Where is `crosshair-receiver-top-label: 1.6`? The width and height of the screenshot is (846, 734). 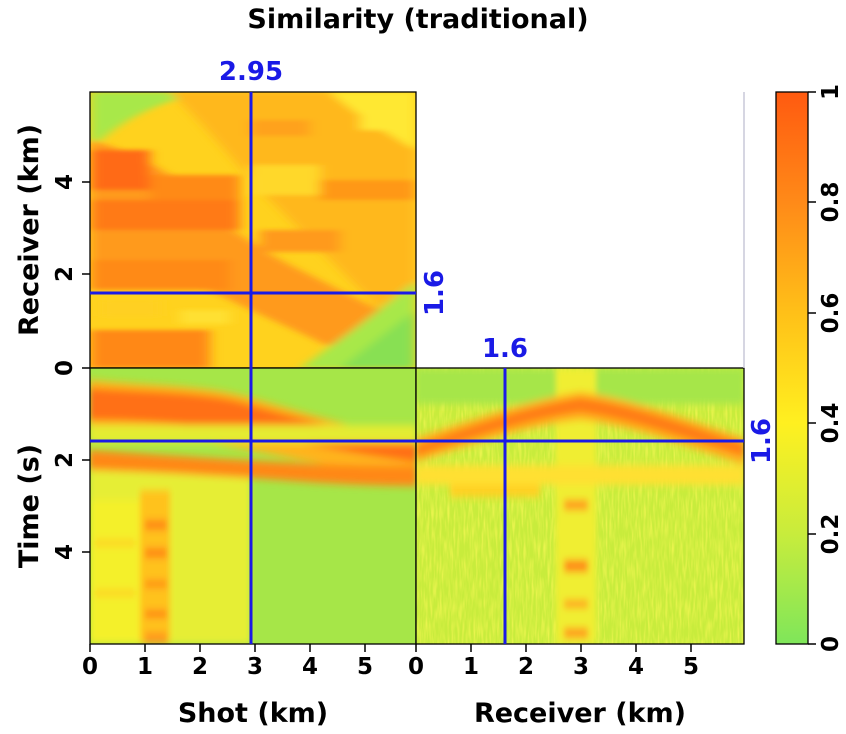
crosshair-receiver-top-label: 1.6 is located at coordinates (505, 349).